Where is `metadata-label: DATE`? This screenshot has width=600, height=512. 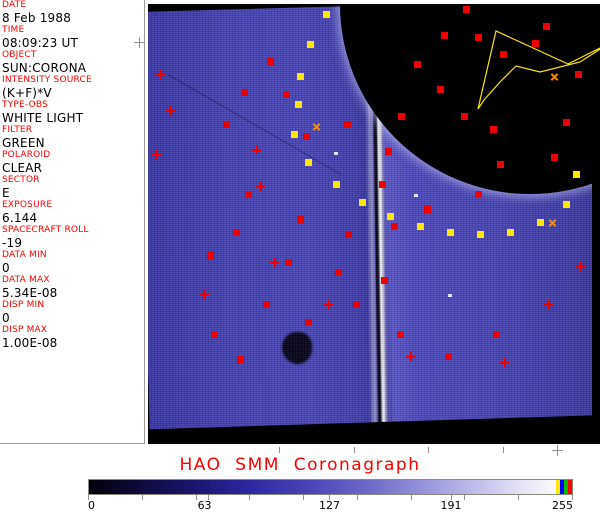 metadata-label: DATE is located at coordinates (14, 5).